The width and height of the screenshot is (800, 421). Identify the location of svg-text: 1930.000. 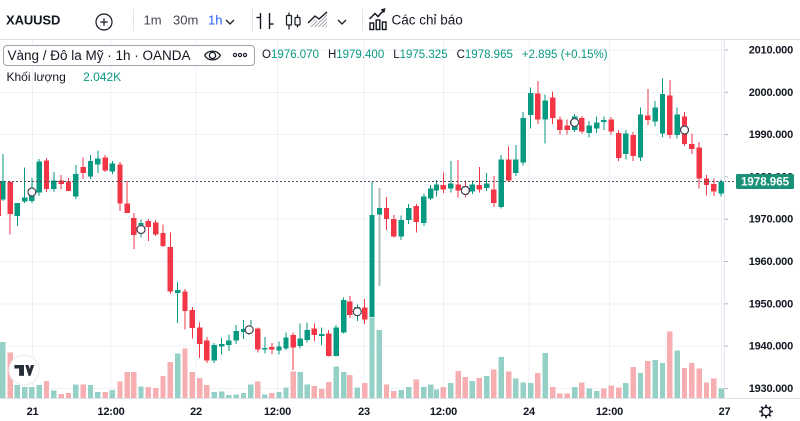
(771, 389).